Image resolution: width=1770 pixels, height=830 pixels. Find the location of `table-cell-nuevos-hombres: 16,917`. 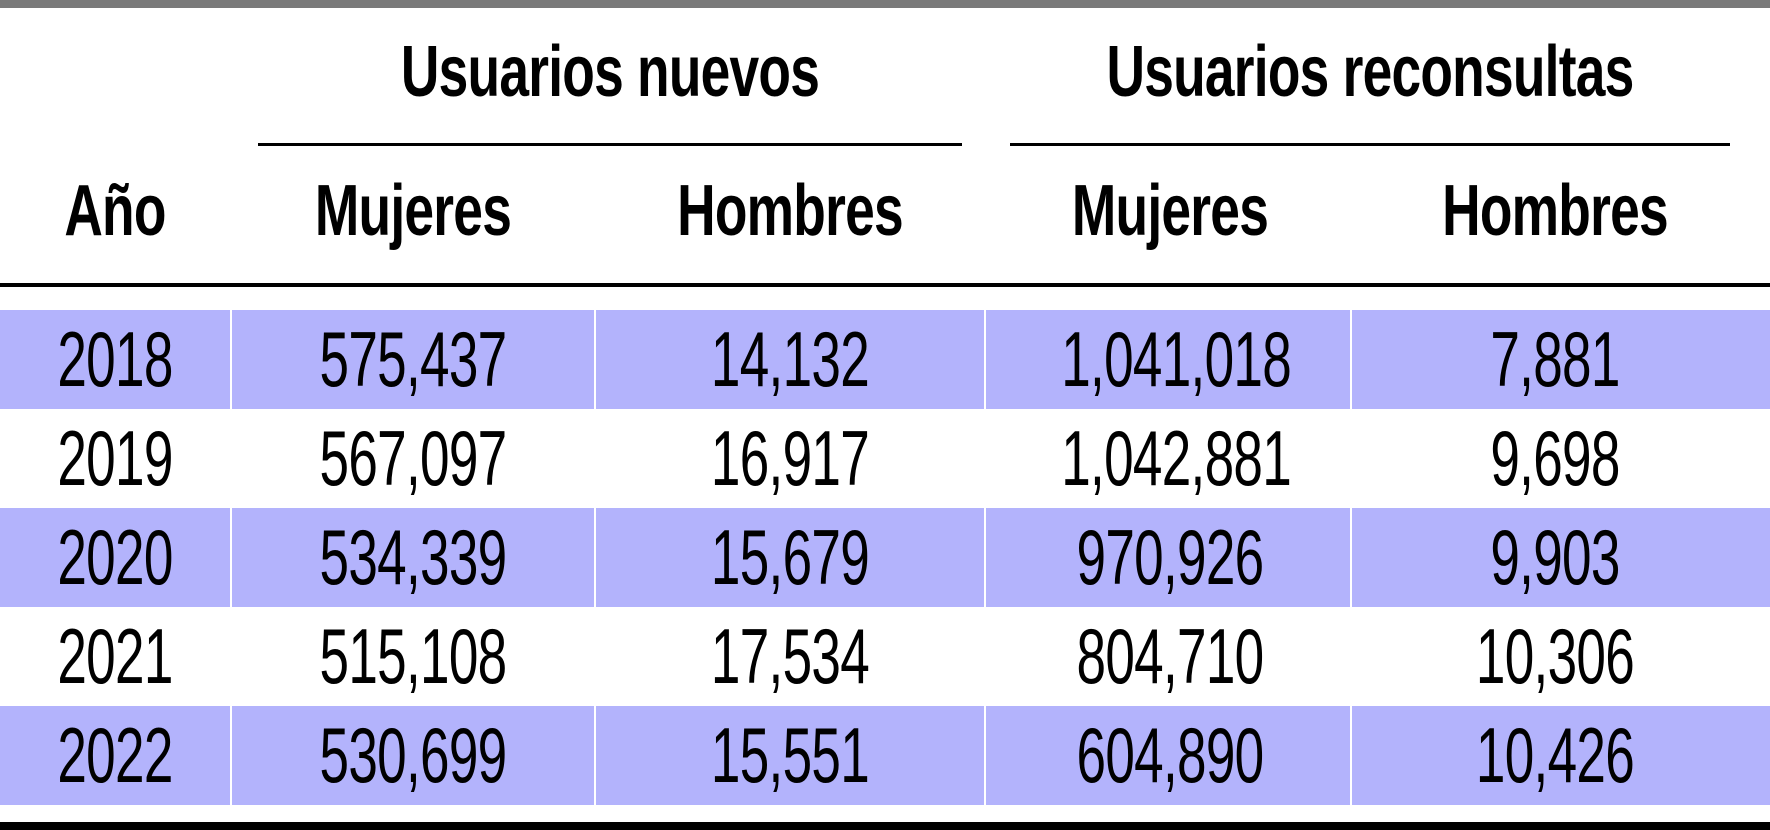

table-cell-nuevos-hombres: 16,917 is located at coordinates (790, 458).